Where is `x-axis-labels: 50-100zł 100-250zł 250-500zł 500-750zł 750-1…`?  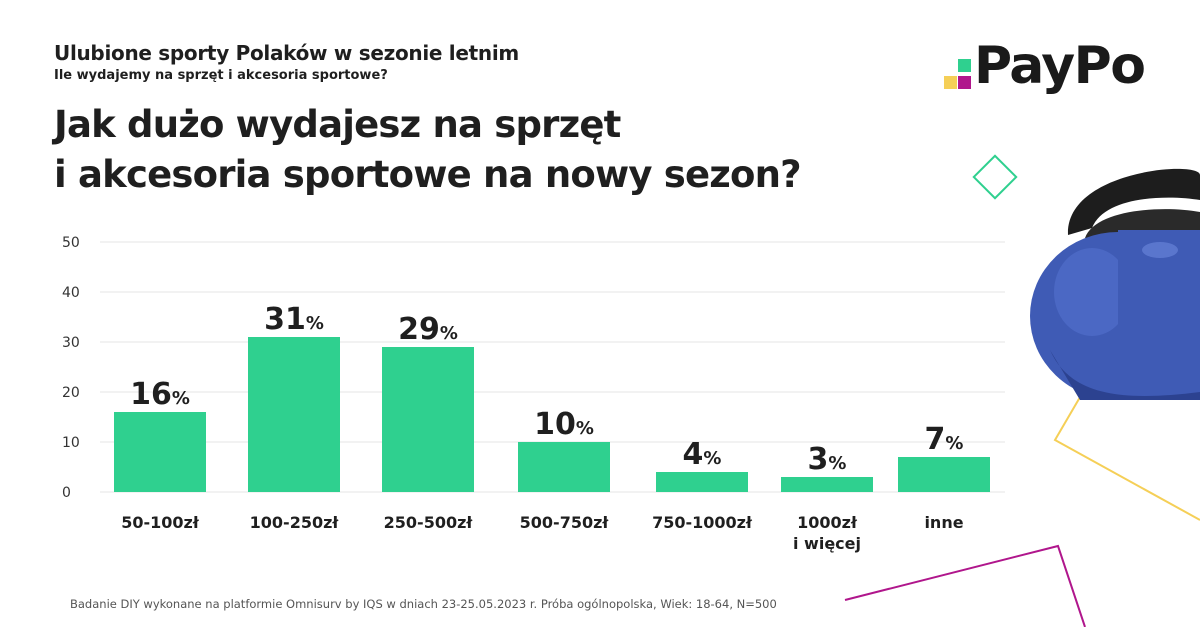
x-axis-labels: 50-100zł 100-250zł 250-500zł 500-750zł 750-1… is located at coordinates (542, 533).